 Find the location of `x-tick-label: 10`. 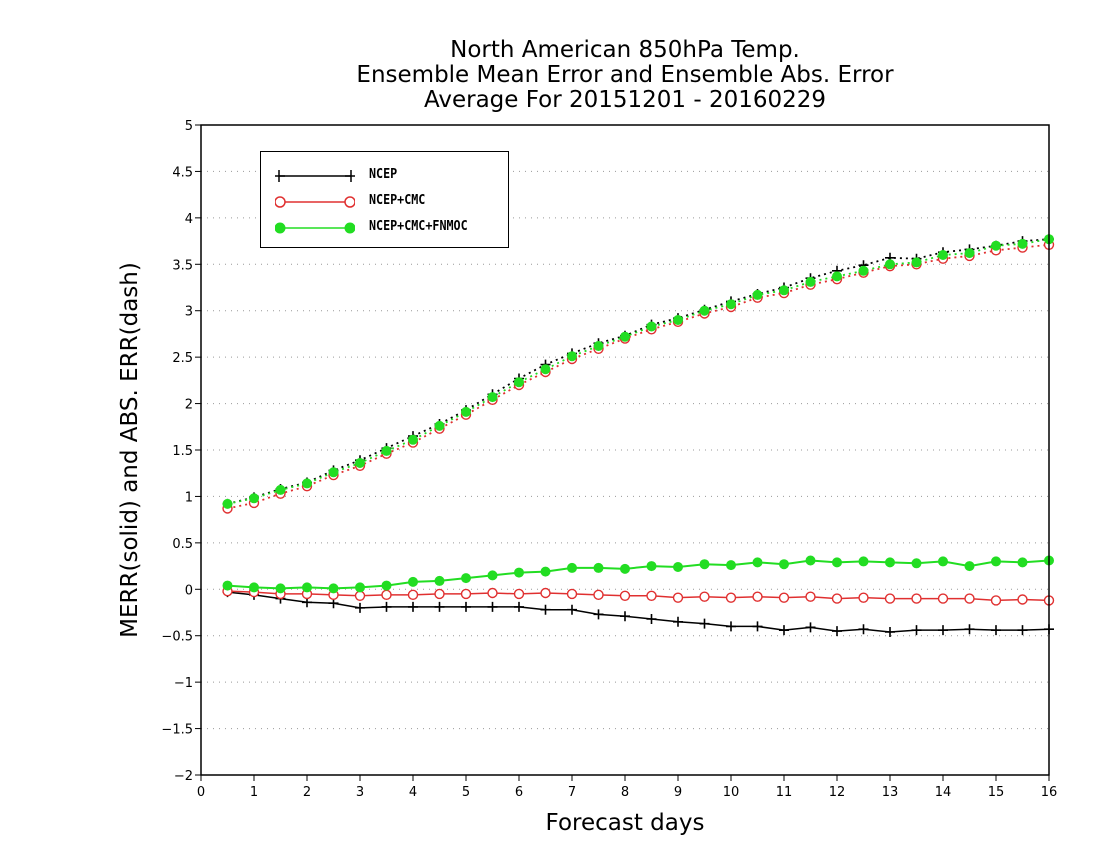

x-tick-label: 10 is located at coordinates (731, 792).